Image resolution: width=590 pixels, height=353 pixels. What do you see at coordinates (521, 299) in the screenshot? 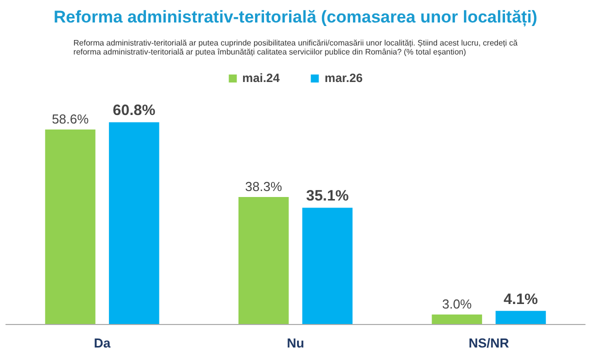
I see `data-label: 4.1%` at bounding box center [521, 299].